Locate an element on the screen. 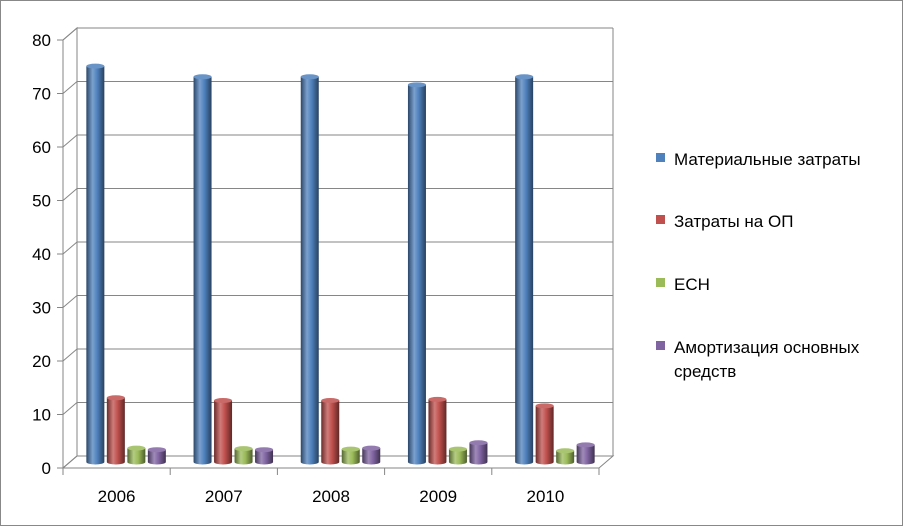  legend-label: Затраты на ОП is located at coordinates (733, 221).